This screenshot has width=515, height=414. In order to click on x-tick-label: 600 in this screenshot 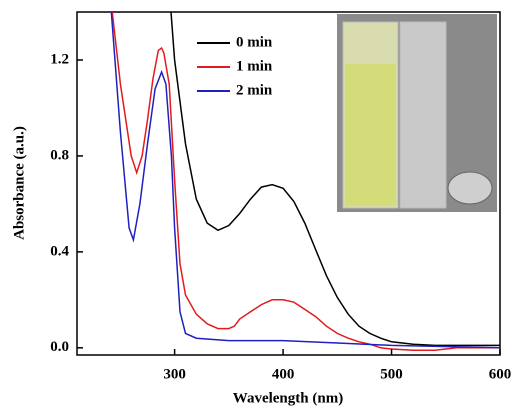, I will do `click(500, 374)`.